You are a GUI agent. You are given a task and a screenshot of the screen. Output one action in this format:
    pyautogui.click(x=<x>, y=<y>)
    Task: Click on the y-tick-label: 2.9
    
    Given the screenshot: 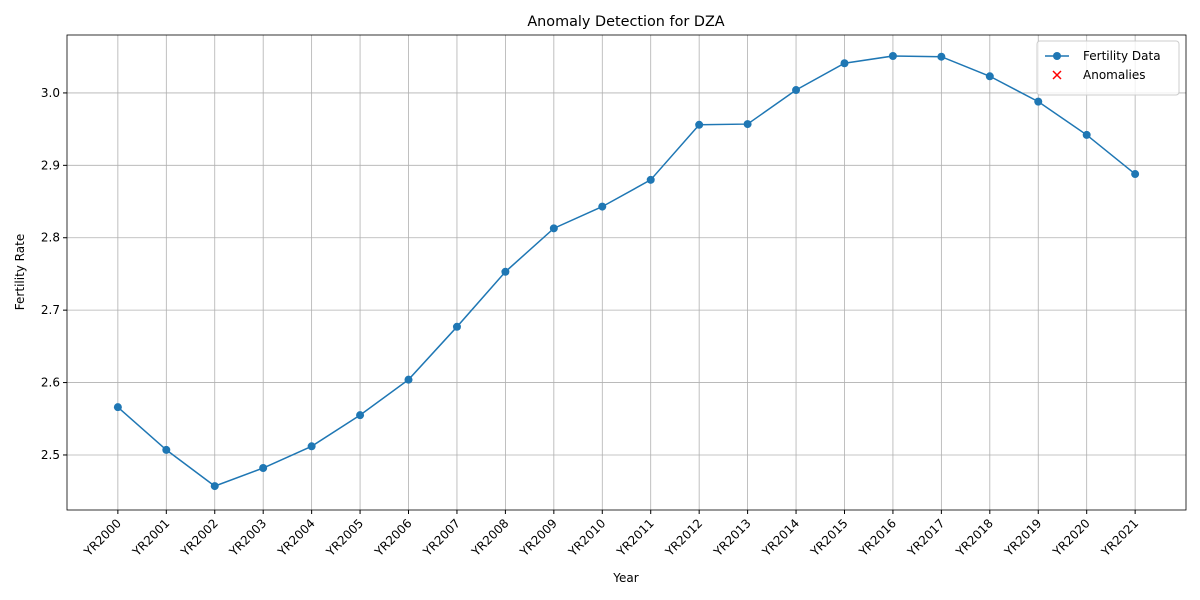 What is the action you would take?
    pyautogui.click(x=50, y=165)
    